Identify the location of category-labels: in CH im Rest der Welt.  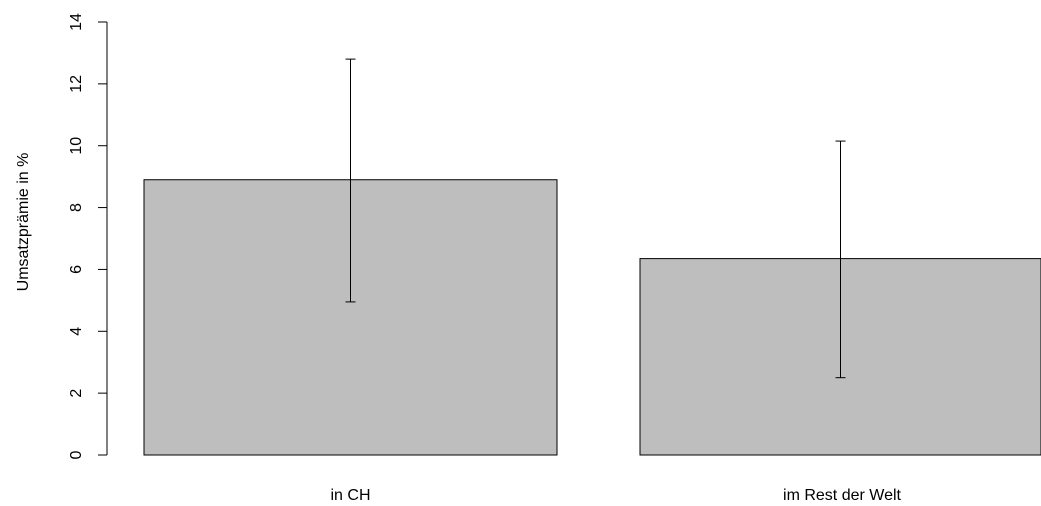
(615, 495).